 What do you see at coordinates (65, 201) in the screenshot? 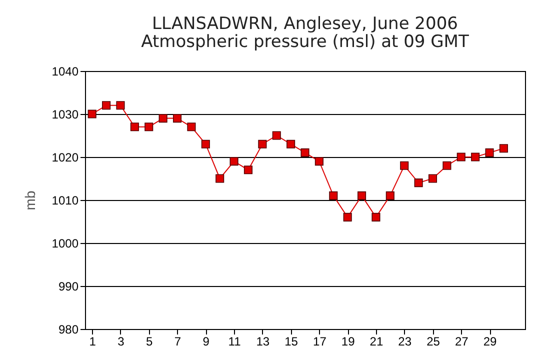
I see `y-tick-label: 1010` at bounding box center [65, 201].